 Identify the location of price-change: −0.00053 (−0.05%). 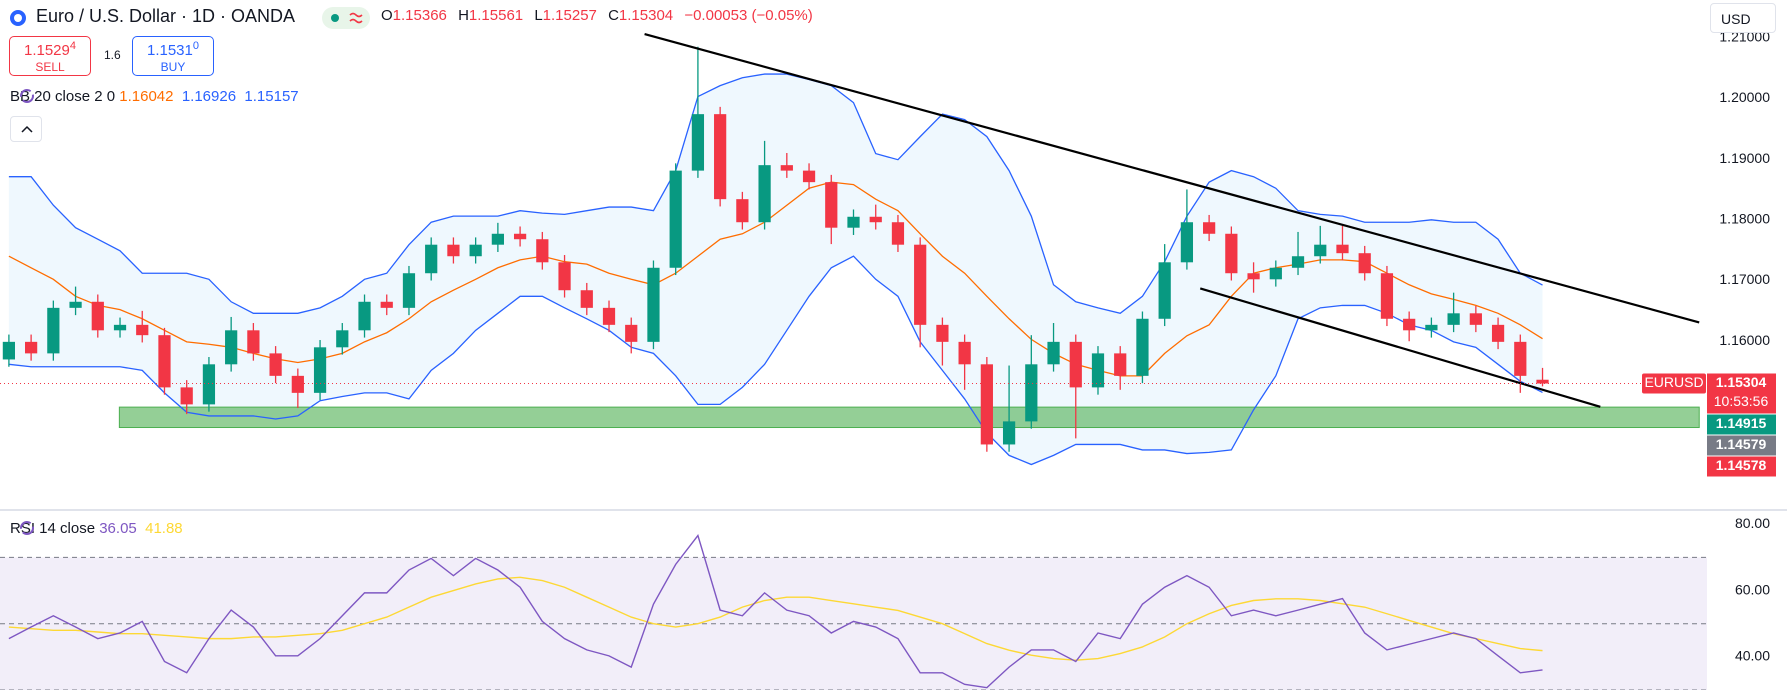
(748, 15).